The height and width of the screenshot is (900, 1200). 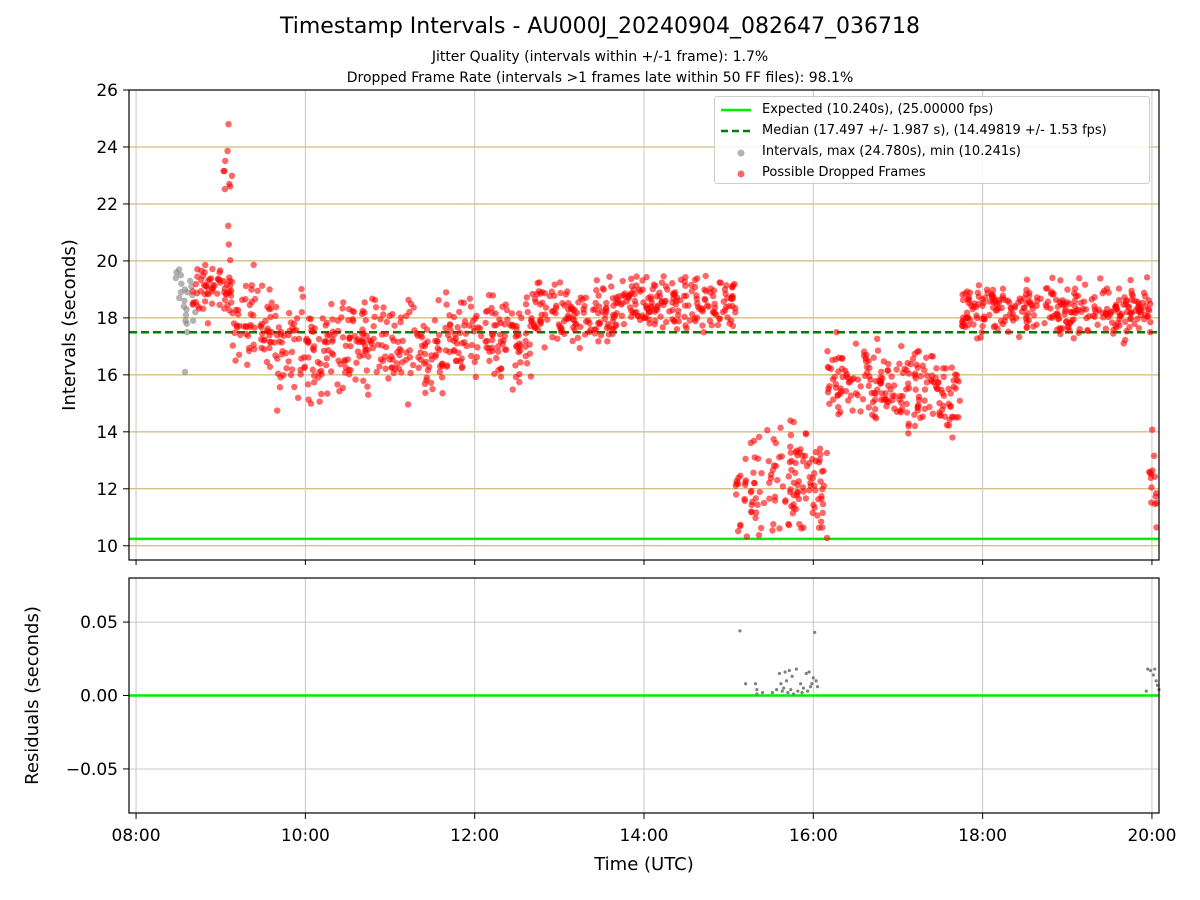 I want to click on top-ytick-label: 14, so click(x=107, y=433).